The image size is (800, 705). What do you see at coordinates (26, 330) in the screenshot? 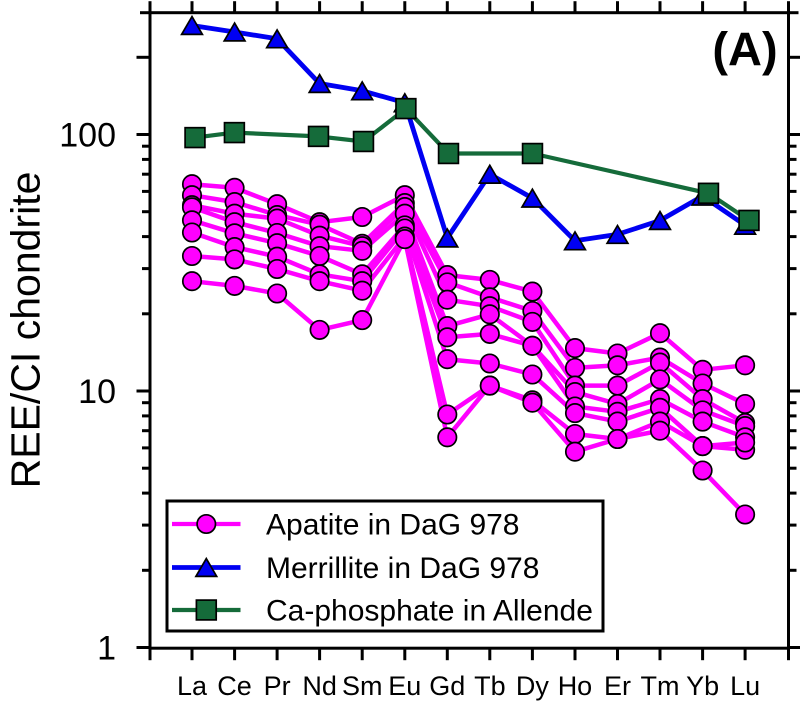
I see `svg-text: REE/CI chondrite` at bounding box center [26, 330].